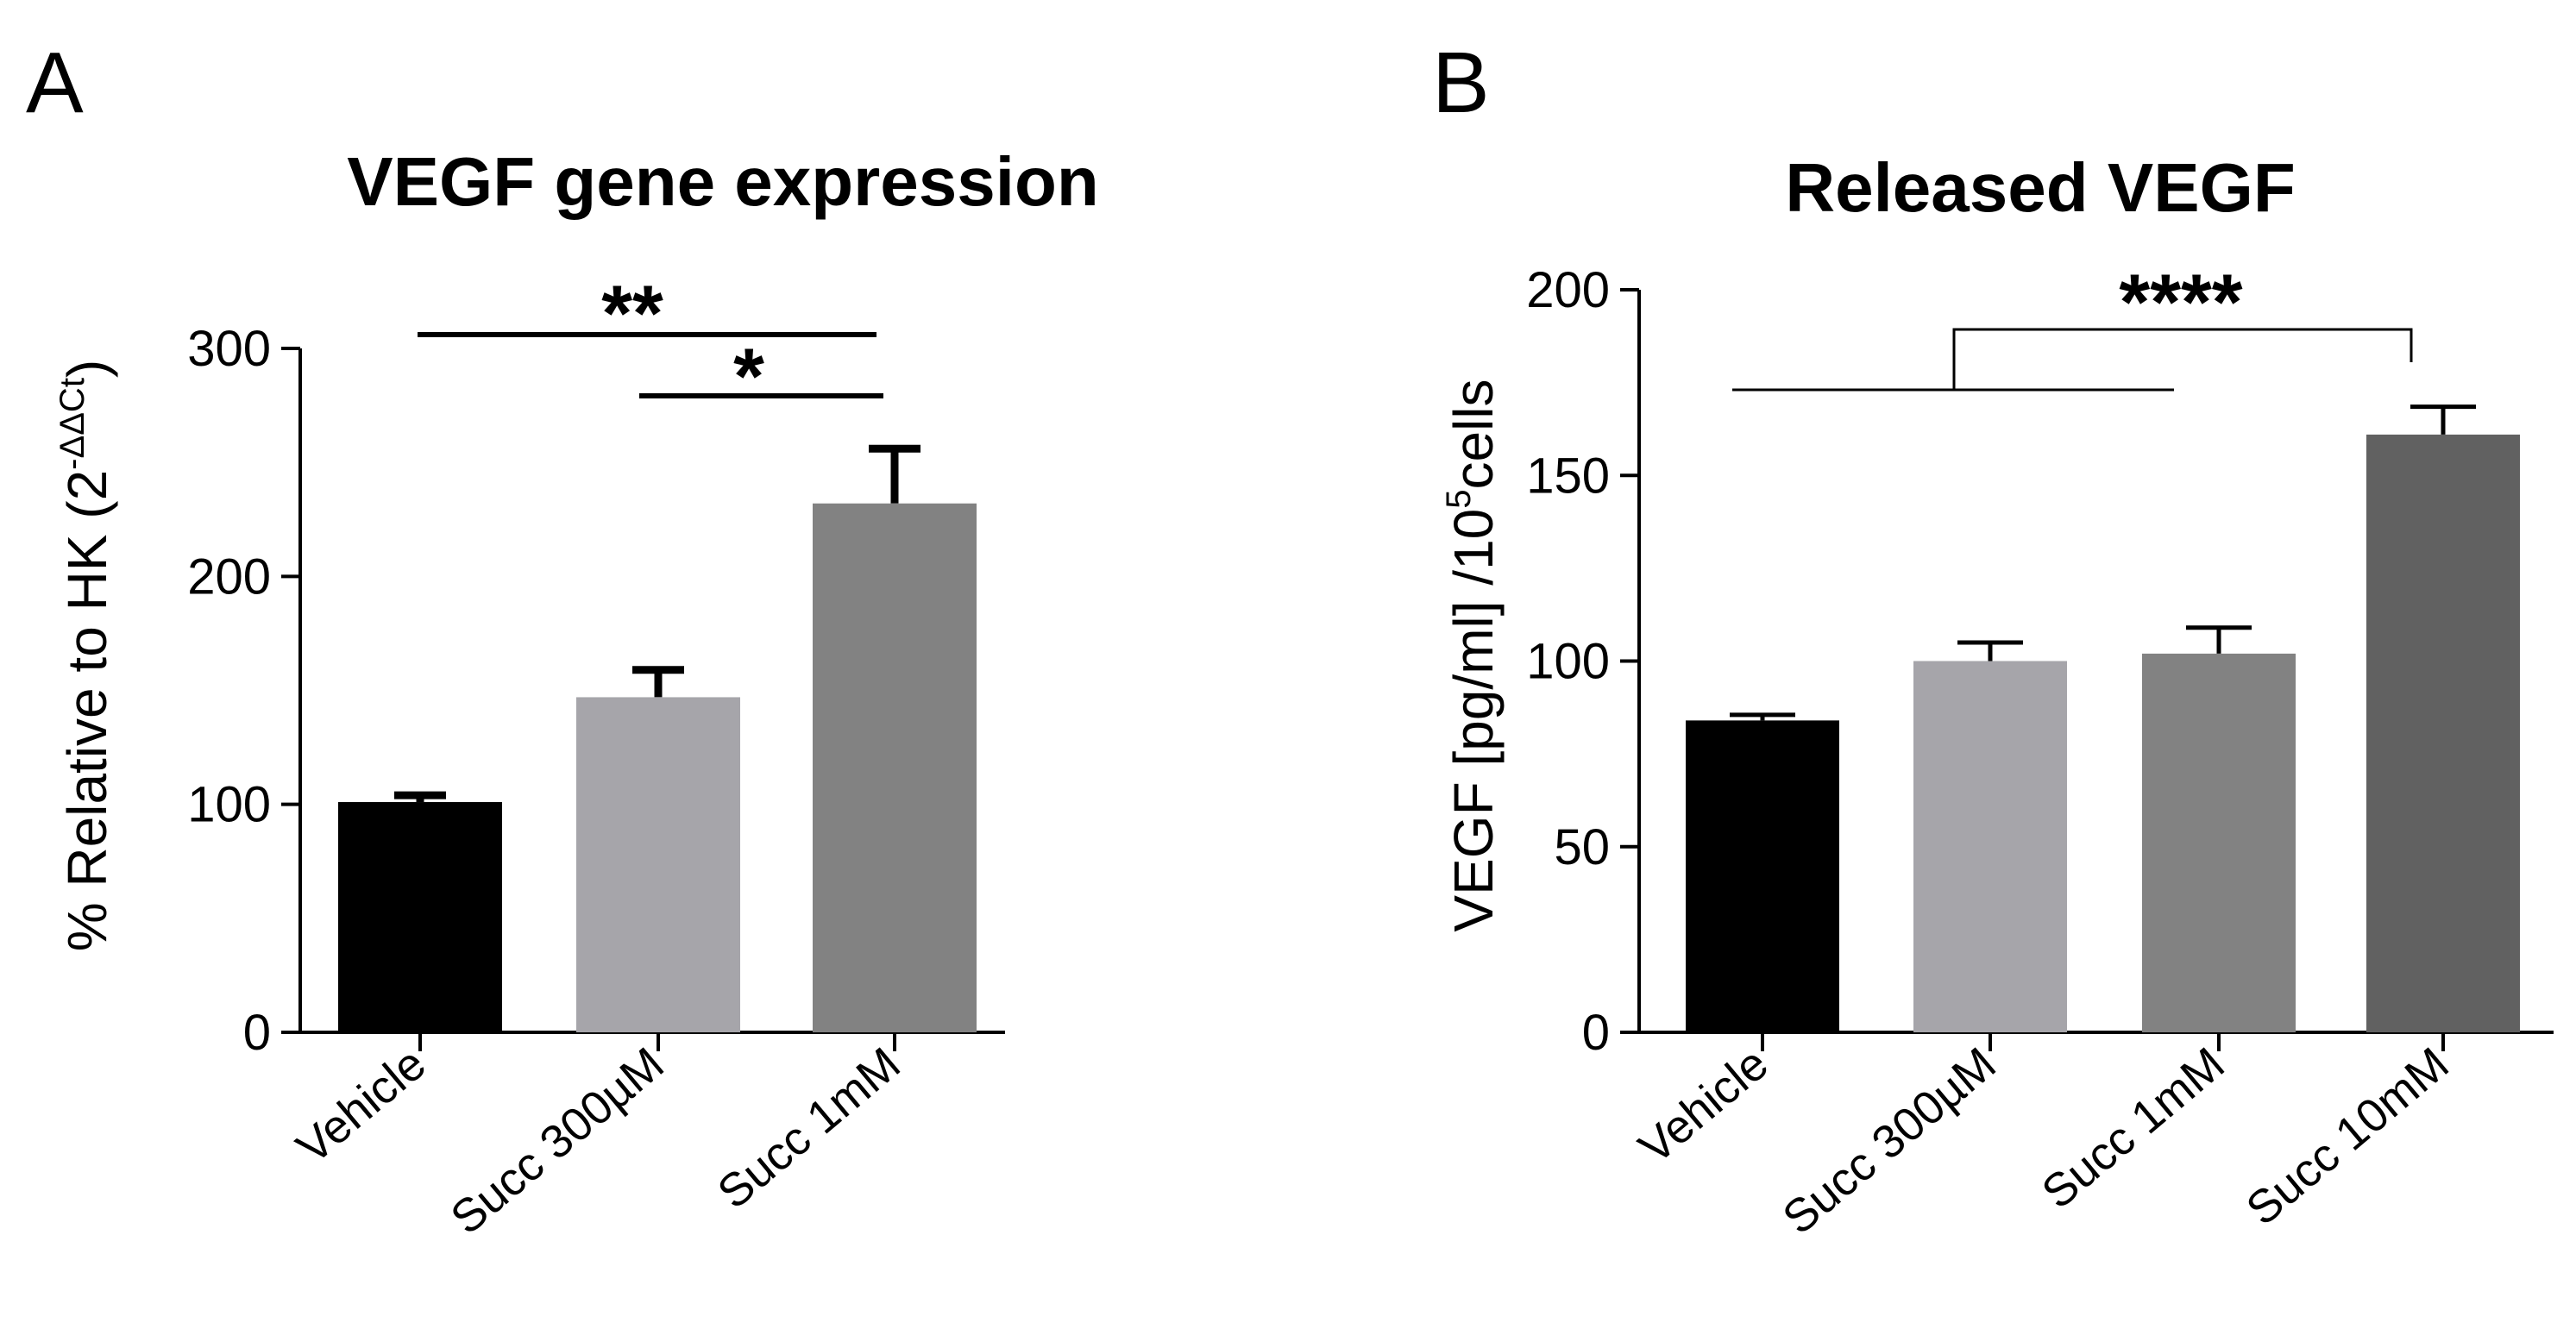 The width and height of the screenshot is (2576, 1329). I want to click on chart-a-ylabel: % Relative to HK (2-ΔΔCt), so click(85, 656).